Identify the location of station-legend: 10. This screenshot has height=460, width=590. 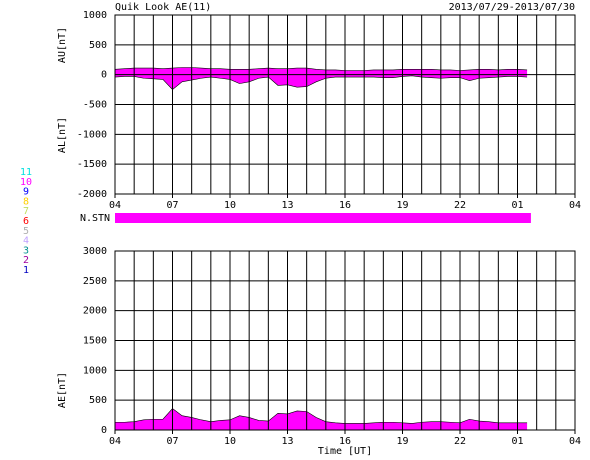
(26, 182).